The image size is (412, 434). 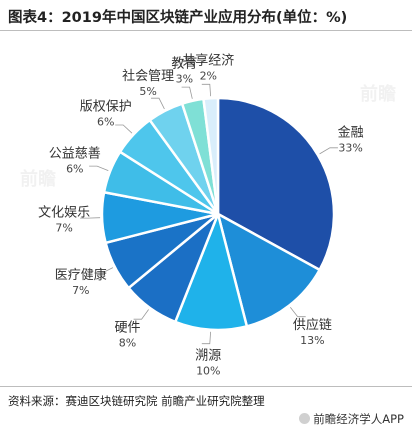 What do you see at coordinates (208, 75) in the screenshot?
I see `slice-value-sharing-economy: 2%` at bounding box center [208, 75].